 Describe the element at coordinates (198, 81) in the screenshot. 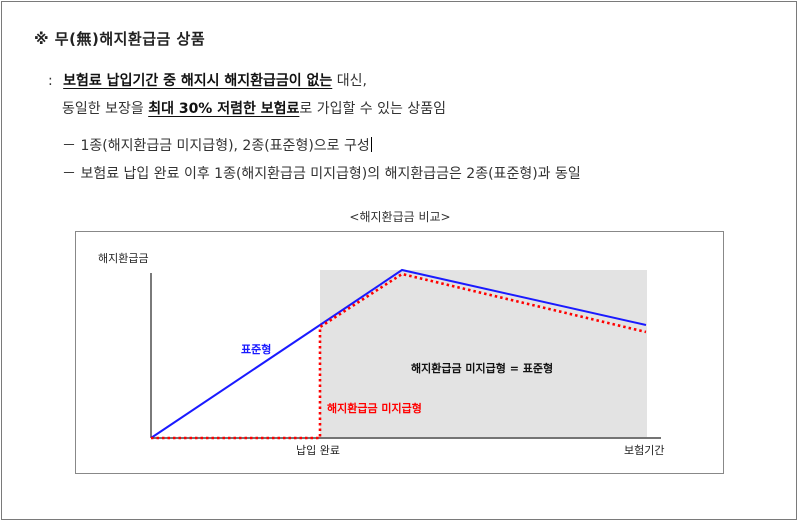

I see `description-highlight-1: 보험료 납입기간 중 해지시 해지환급금이 없는` at that location.